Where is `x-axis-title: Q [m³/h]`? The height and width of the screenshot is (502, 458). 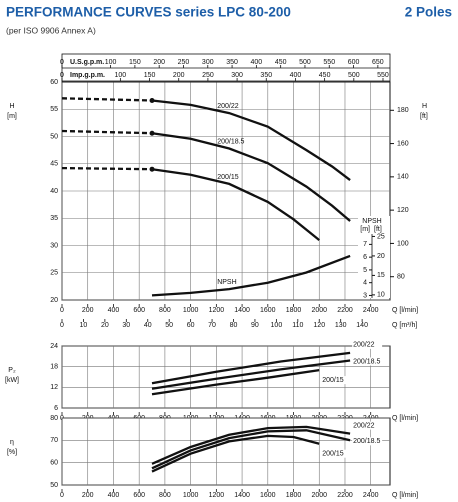
x-axis-title: Q [m³/h] is located at coordinates (404, 325).